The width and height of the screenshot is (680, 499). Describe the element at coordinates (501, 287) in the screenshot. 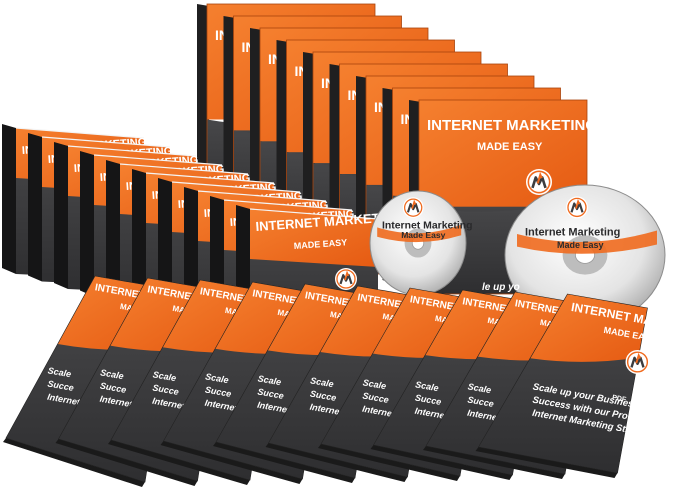

I see `disc-tagline-fragment: le up yo` at that location.